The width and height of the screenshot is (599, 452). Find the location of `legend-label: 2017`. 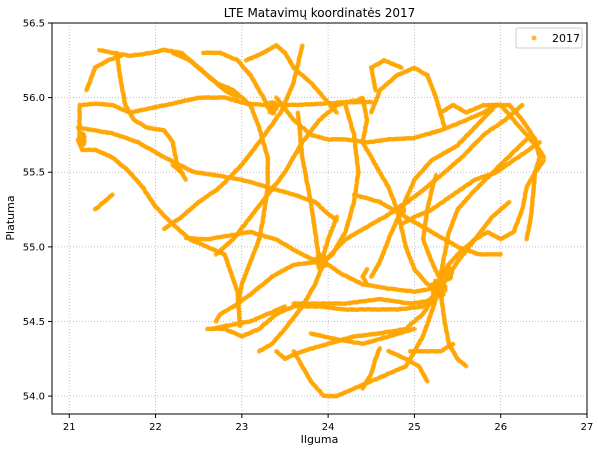

legend-label: 2017 is located at coordinates (566, 38).